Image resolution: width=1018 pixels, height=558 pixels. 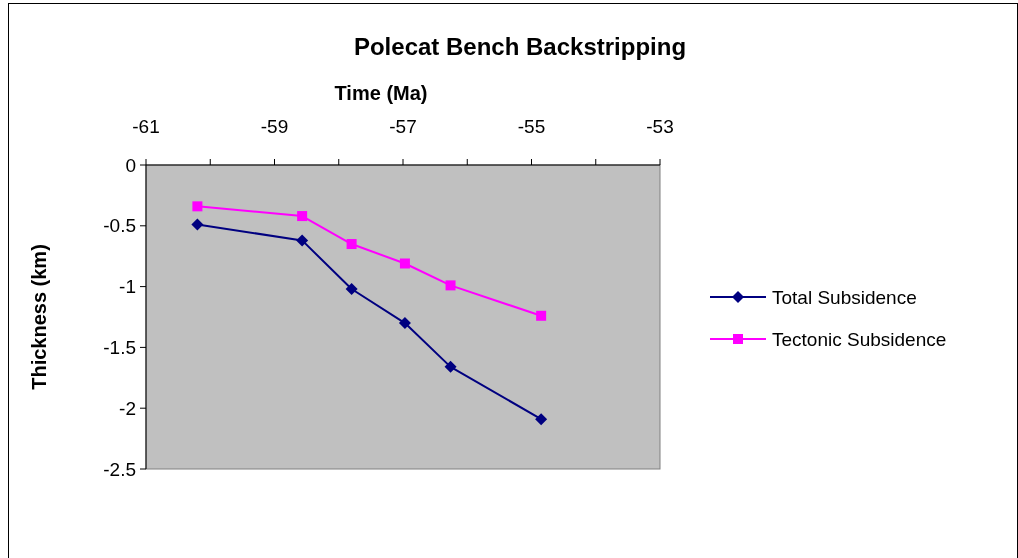 I want to click on x-tick-label: -59, so click(x=274, y=126).